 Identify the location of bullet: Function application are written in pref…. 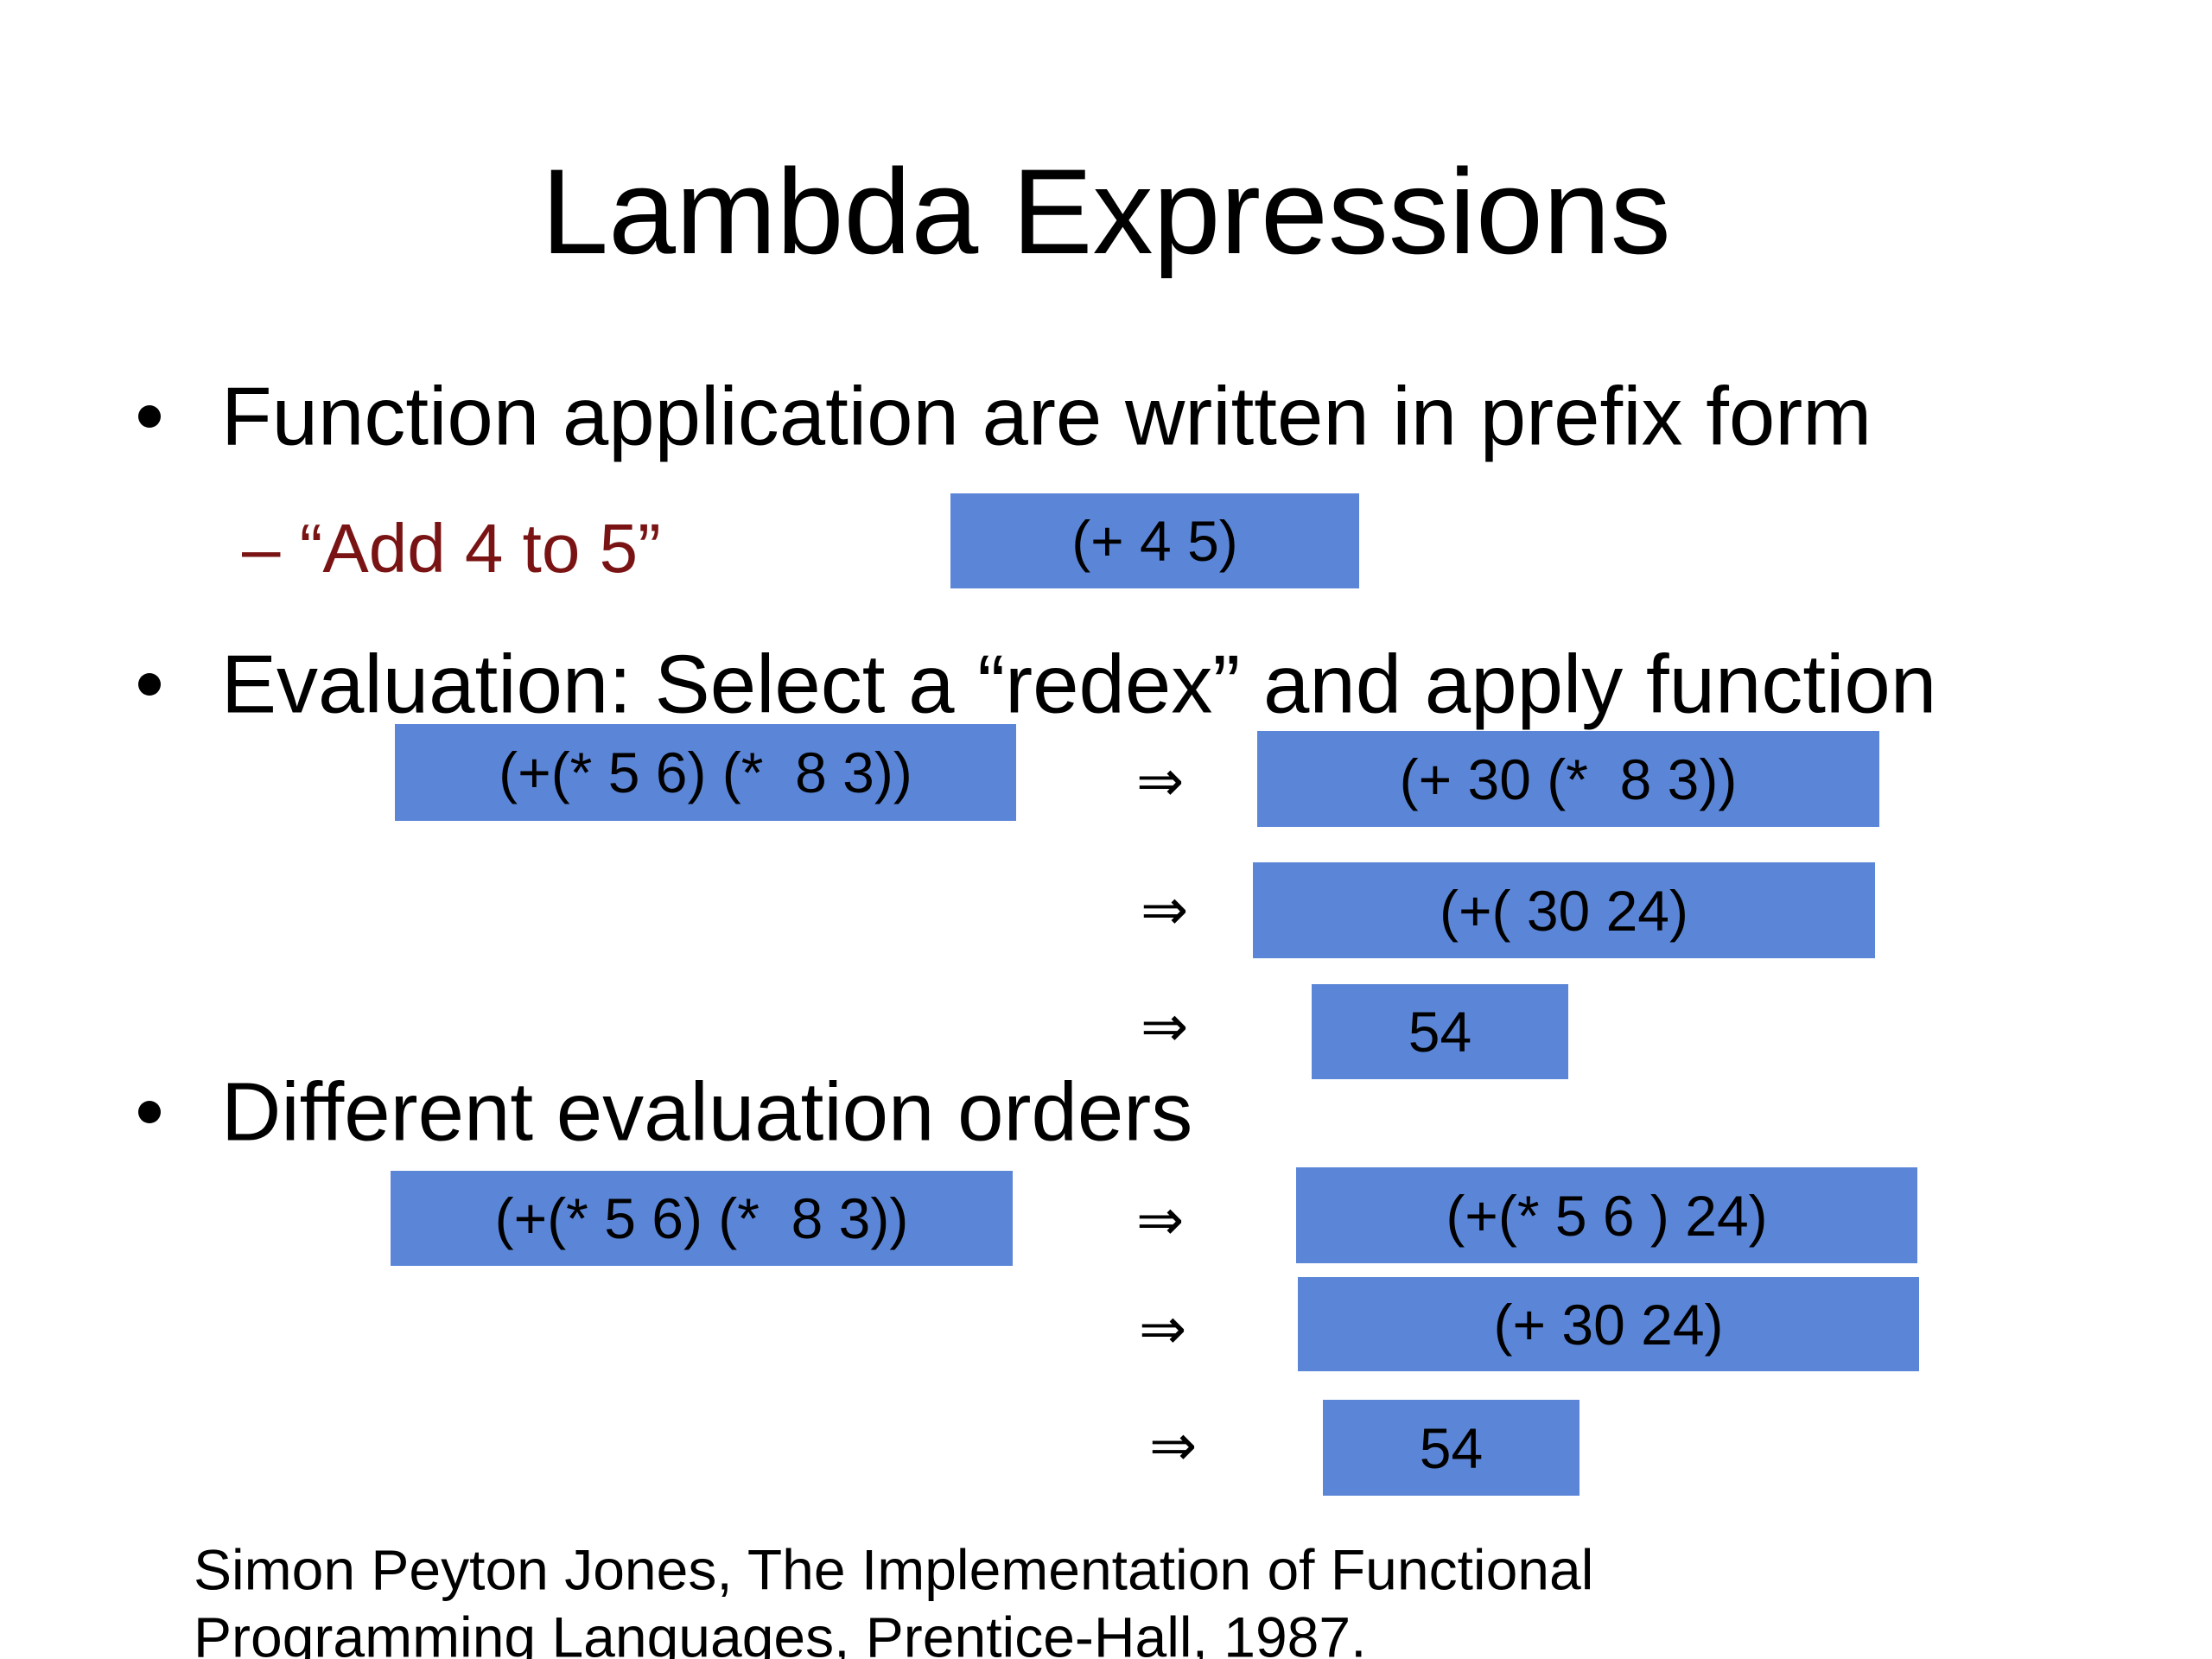
(1046, 416).